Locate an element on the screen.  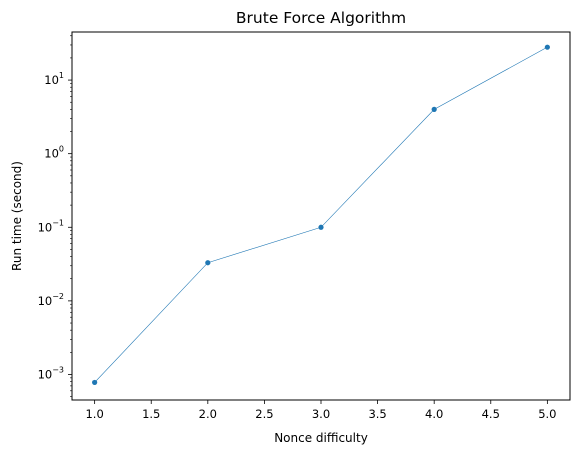
x-axis: 1.0 1.5 2.0 2.5 3.0 3.5 4.0 4.5 5.0 is located at coordinates (321, 410).